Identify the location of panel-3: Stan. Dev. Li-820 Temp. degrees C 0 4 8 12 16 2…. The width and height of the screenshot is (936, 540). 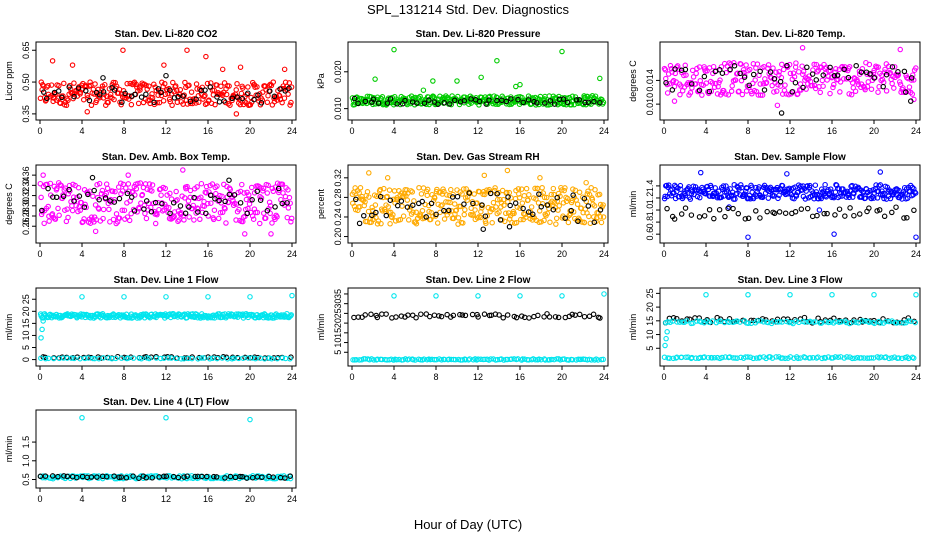
(774, 82).